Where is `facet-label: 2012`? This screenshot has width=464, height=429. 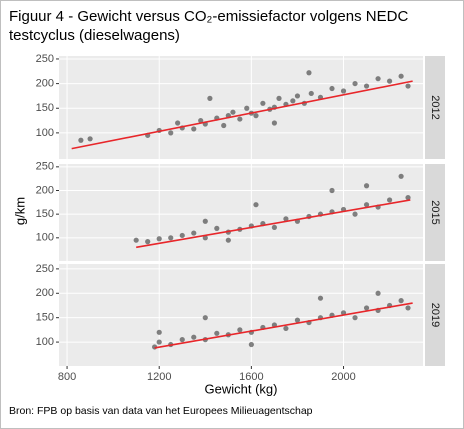 facet-label: 2012 is located at coordinates (435, 107).